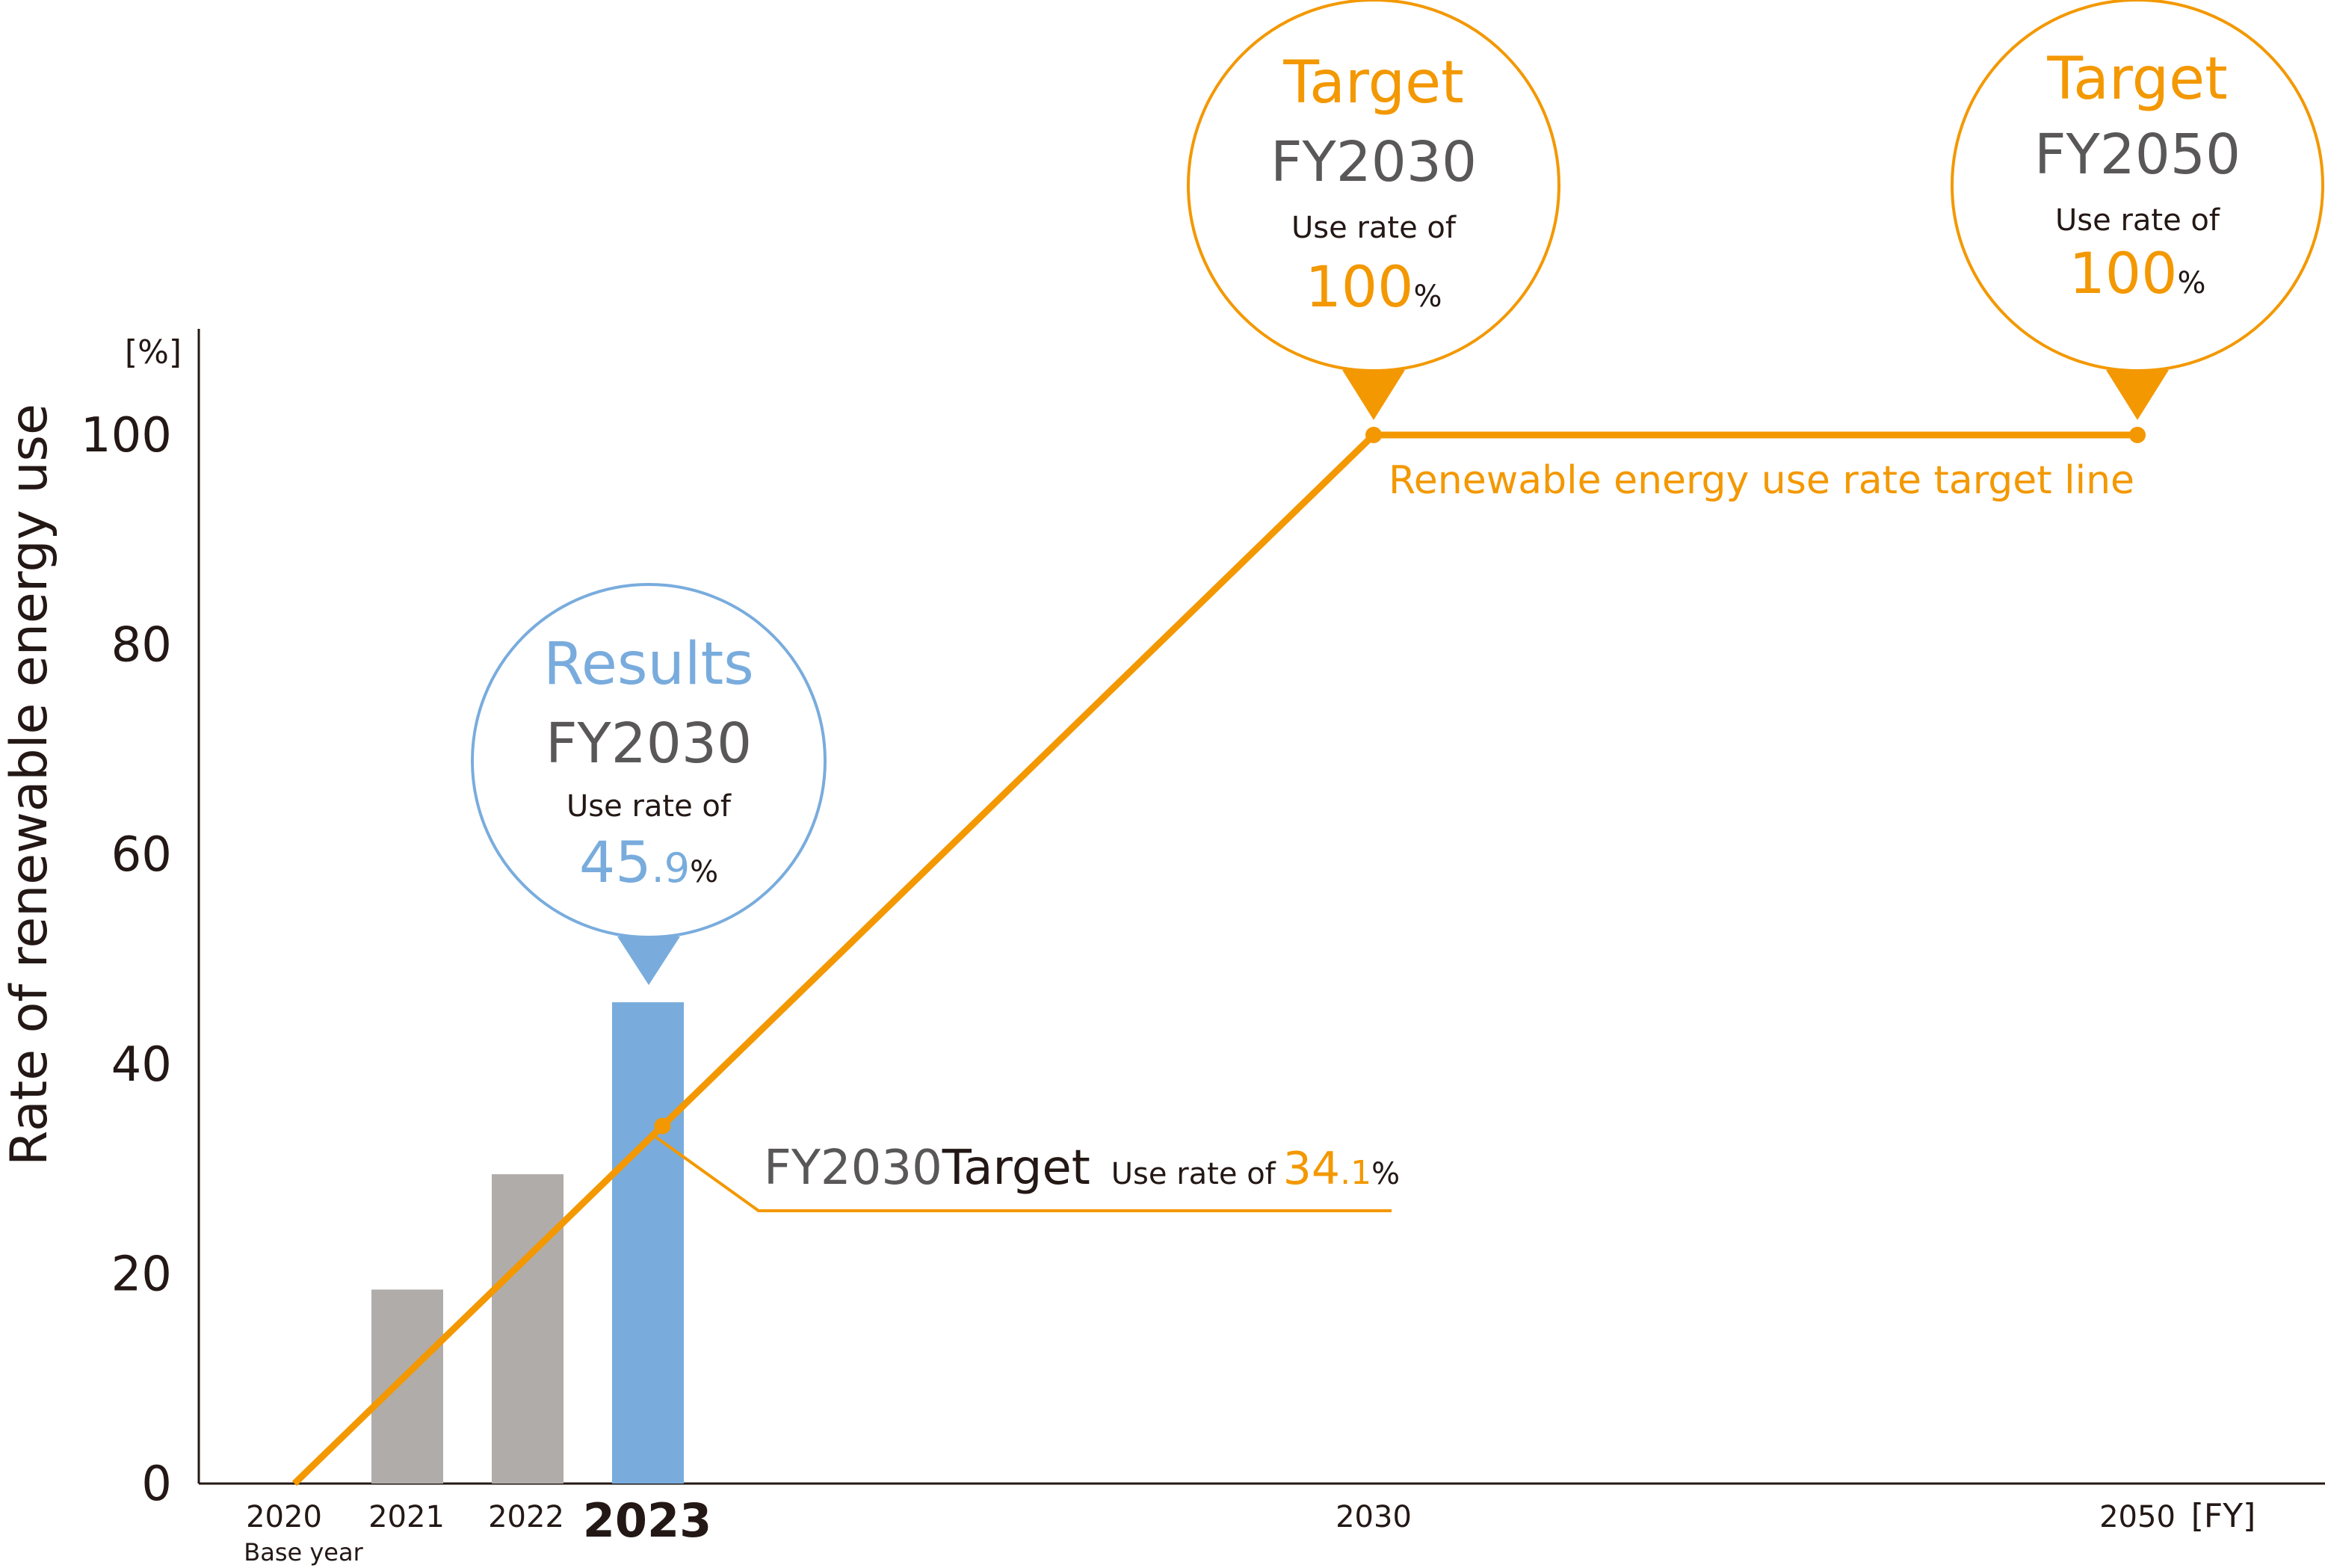 This screenshot has height=1568, width=2325. Describe the element at coordinates (153, 352) in the screenshot. I see `y-axis-unit: [%]` at that location.